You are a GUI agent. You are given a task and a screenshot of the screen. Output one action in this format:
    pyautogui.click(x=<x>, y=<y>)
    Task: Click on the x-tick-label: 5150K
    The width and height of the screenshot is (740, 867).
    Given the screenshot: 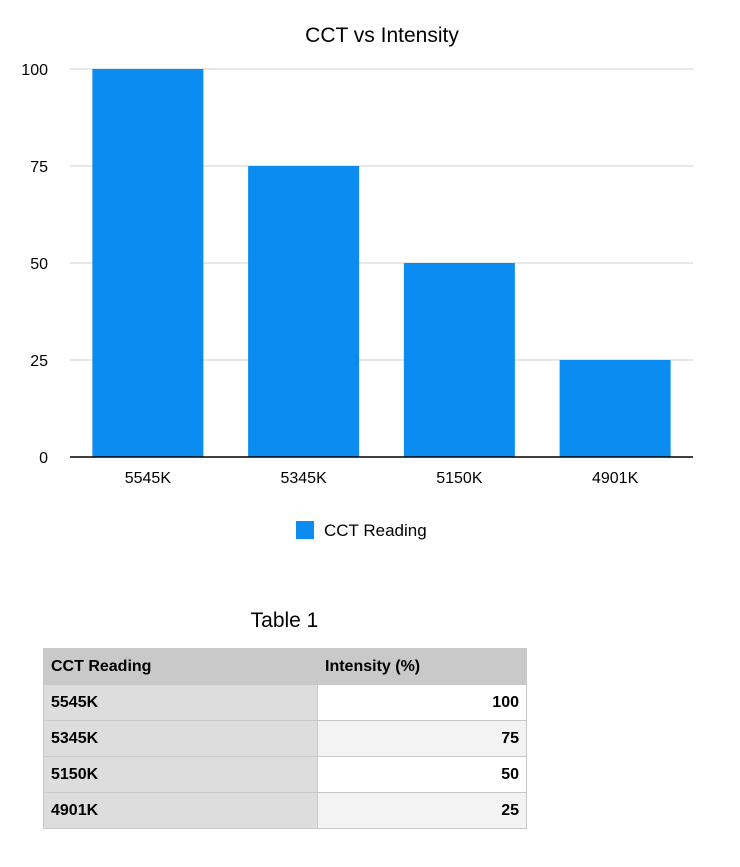 What is the action you would take?
    pyautogui.click(x=459, y=478)
    